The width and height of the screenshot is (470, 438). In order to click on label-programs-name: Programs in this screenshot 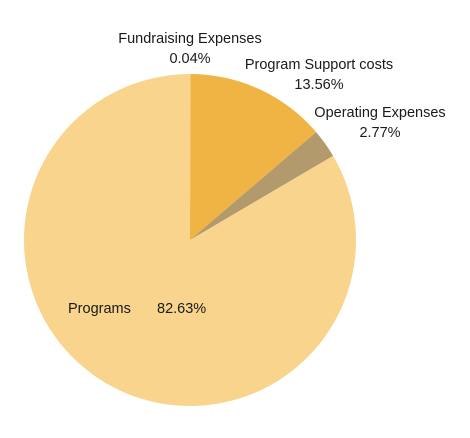, I will do `click(99, 309)`.